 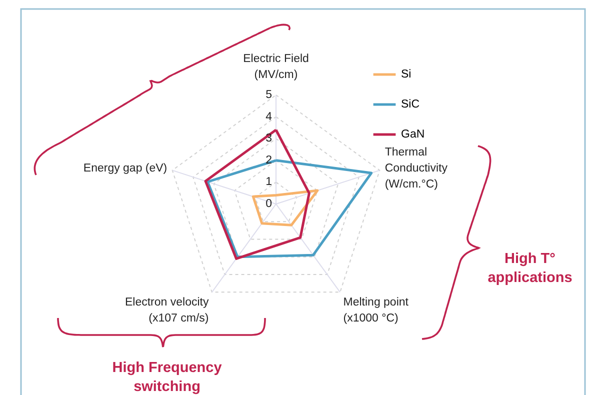 What do you see at coordinates (166, 310) in the screenshot?
I see `spoke-label: Electron velocity (x107 cm/s)` at bounding box center [166, 310].